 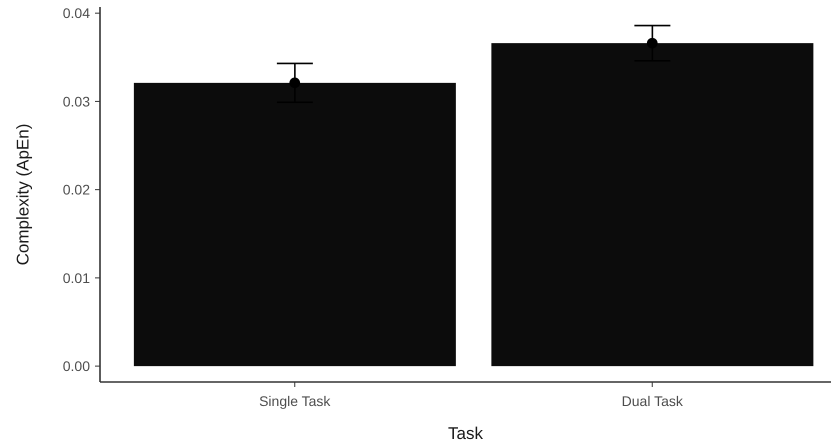 What do you see at coordinates (23, 195) in the screenshot?
I see `y-axis-title: Complexity (ApEn)` at bounding box center [23, 195].